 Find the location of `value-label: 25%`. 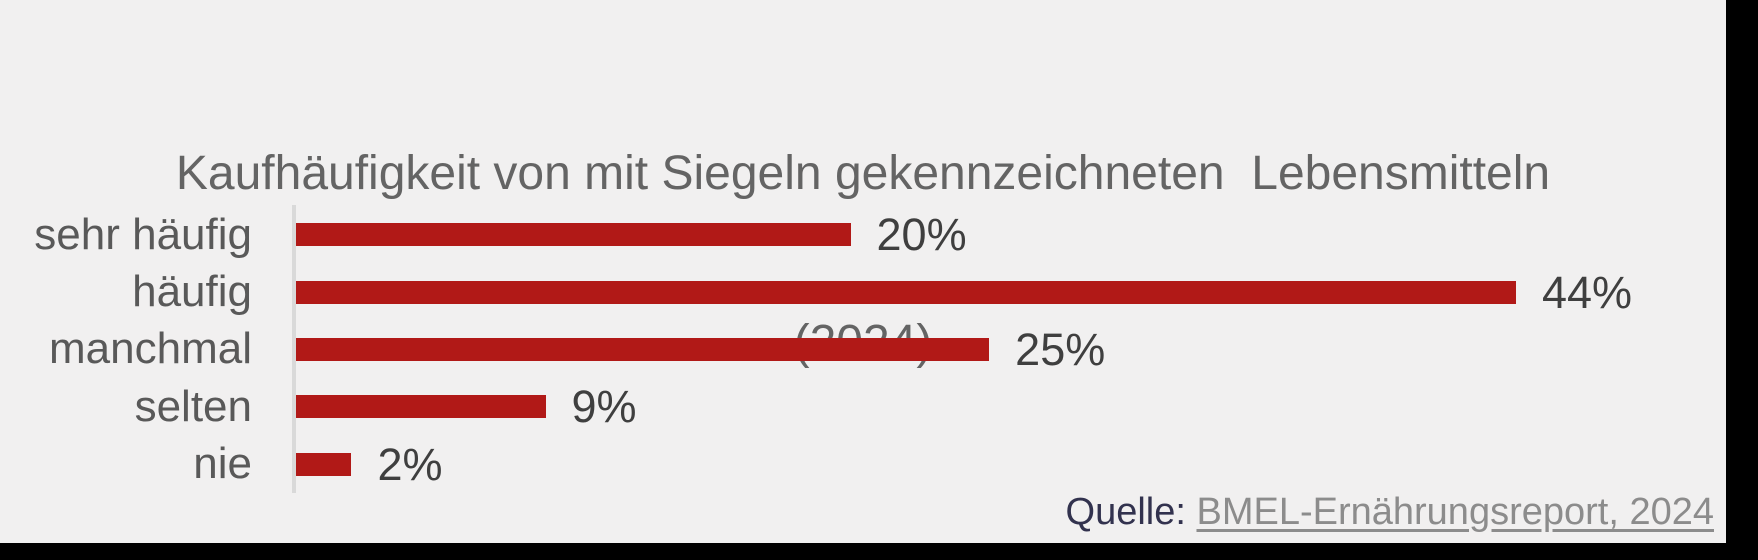

value-label: 25% is located at coordinates (1060, 349).